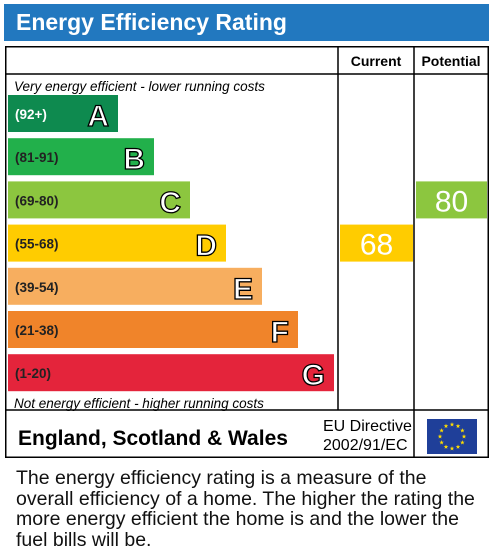 This screenshot has width=493, height=551. I want to click on band-b: (81-91) B, so click(81, 157).